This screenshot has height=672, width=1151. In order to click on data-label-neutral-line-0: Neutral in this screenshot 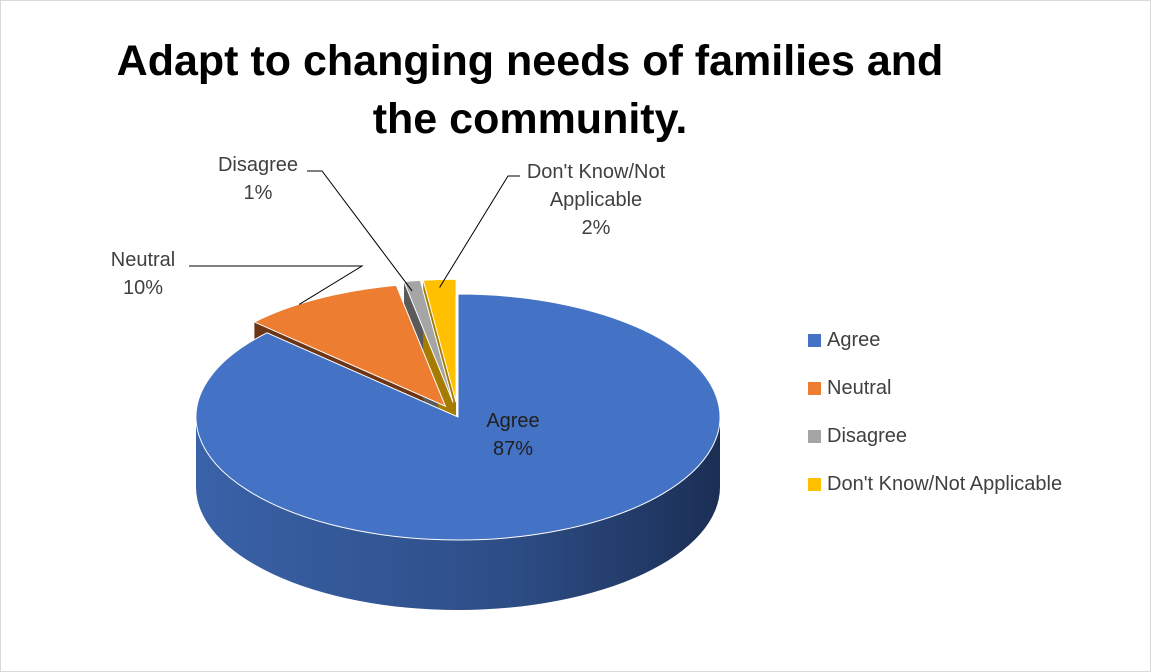, I will do `click(143, 260)`.